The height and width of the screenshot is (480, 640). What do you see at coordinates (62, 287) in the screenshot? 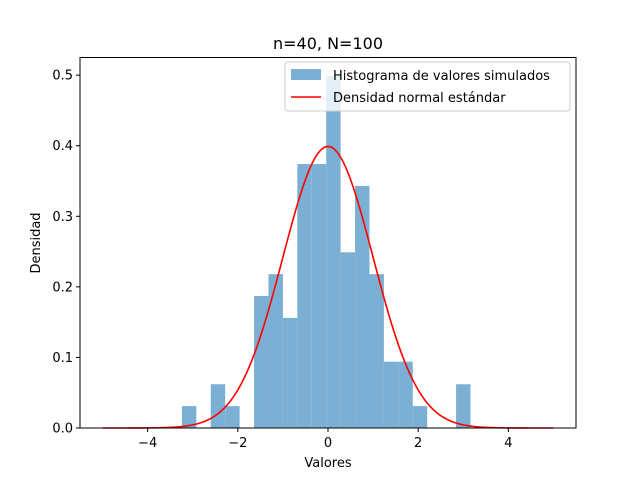
I see `y-tick-label: 0.2` at bounding box center [62, 287].